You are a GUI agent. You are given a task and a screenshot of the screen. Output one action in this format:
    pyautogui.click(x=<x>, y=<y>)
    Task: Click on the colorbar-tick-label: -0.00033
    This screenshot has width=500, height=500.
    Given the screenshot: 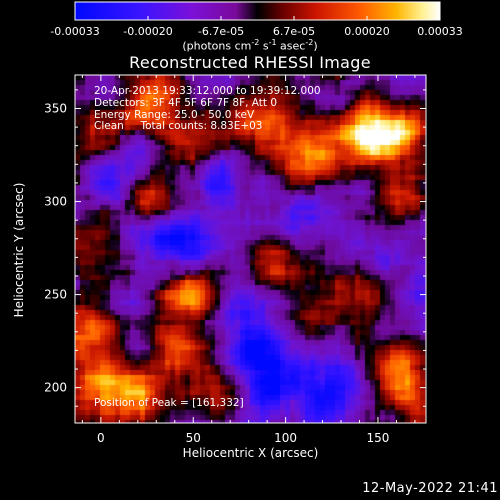 What is the action you would take?
    pyautogui.click(x=75, y=31)
    